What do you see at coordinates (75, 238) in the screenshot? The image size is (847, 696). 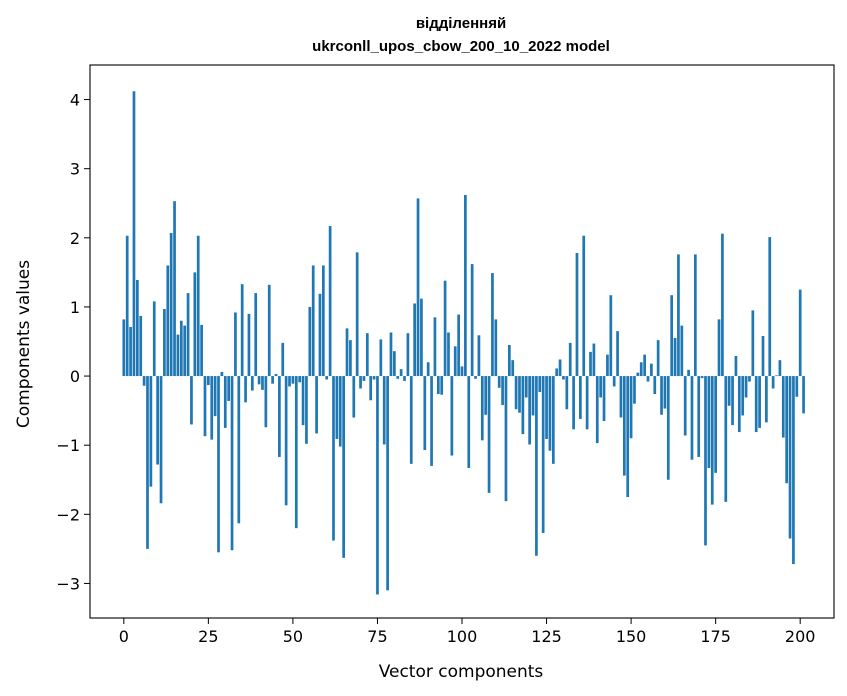 I see `y-tick-label: 2` at bounding box center [75, 238].